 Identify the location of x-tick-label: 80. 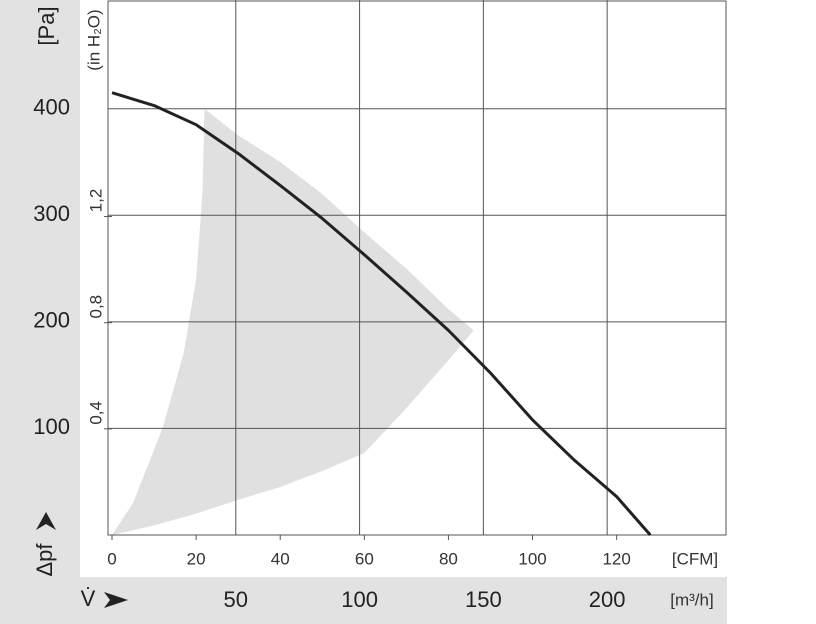
(448, 558).